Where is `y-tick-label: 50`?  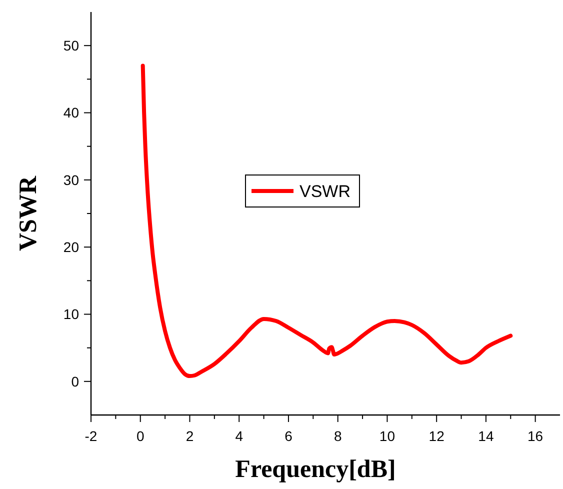
y-tick-label: 50 is located at coordinates (71, 45).